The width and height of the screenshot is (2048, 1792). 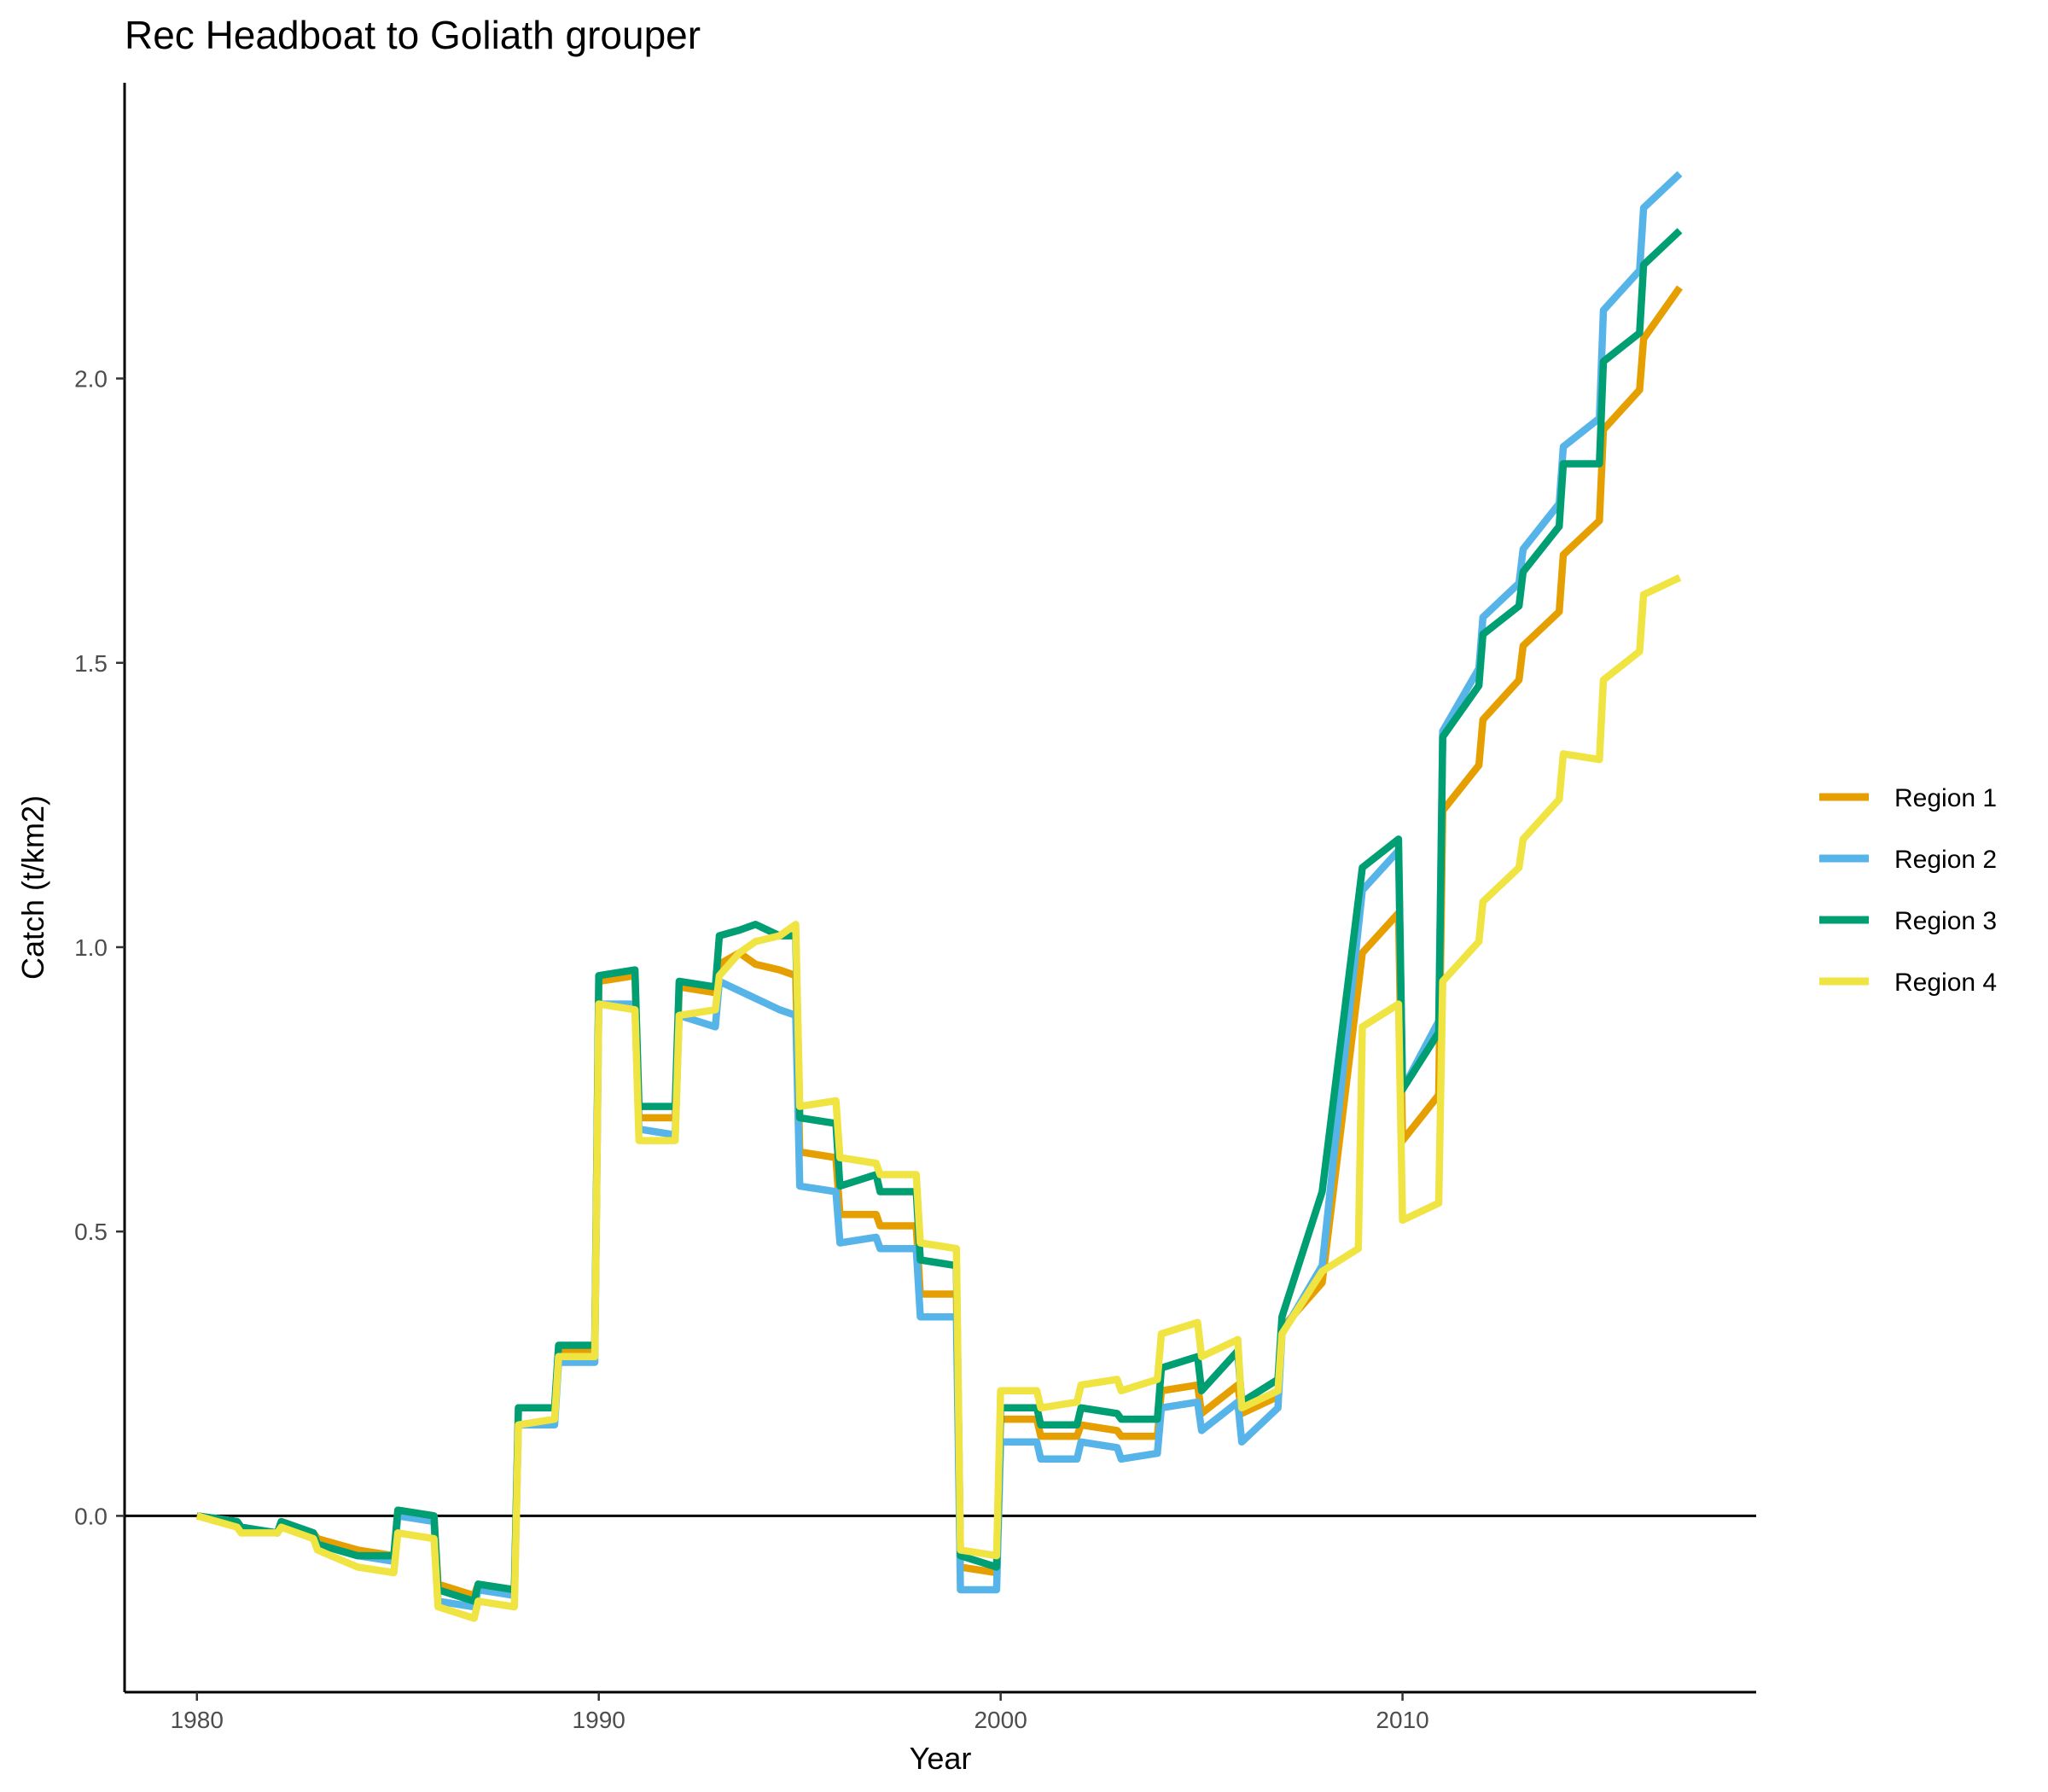 What do you see at coordinates (91, 1232) in the screenshot?
I see `y-tick-label: 0.5` at bounding box center [91, 1232].